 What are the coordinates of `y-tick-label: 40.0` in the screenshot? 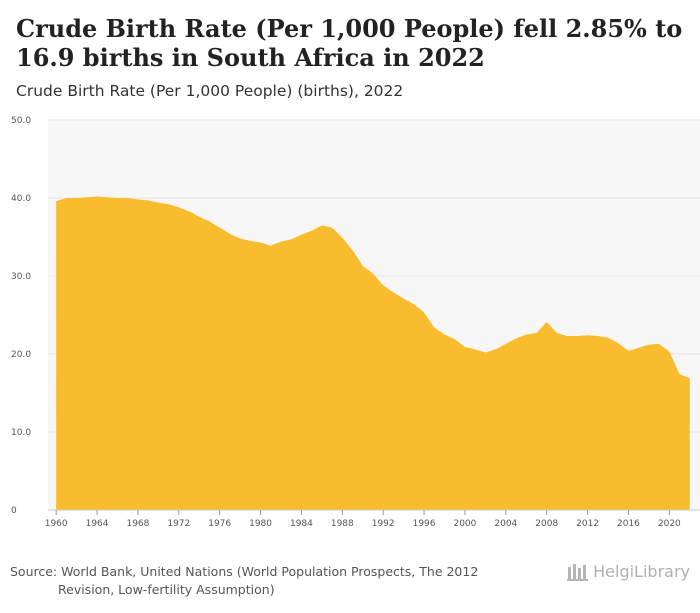 It's located at (21, 199).